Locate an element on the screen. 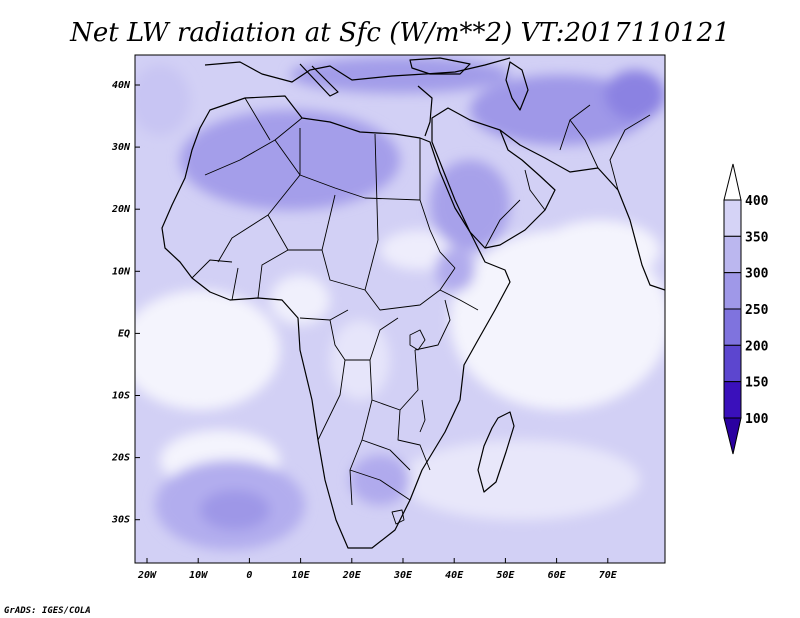 Image resolution: width=800 pixels, height=618 pixels. lon-tick-label: 30E is located at coordinates (403, 575).